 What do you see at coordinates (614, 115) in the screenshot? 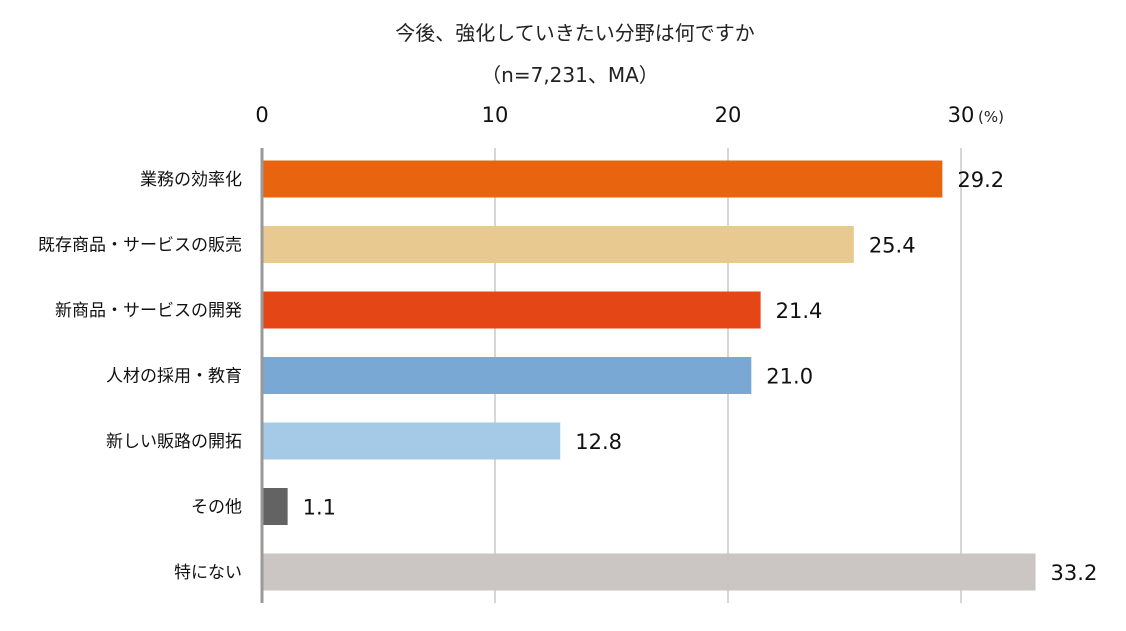
I see `x-axis-ticks: 0 10 20 30` at bounding box center [614, 115].